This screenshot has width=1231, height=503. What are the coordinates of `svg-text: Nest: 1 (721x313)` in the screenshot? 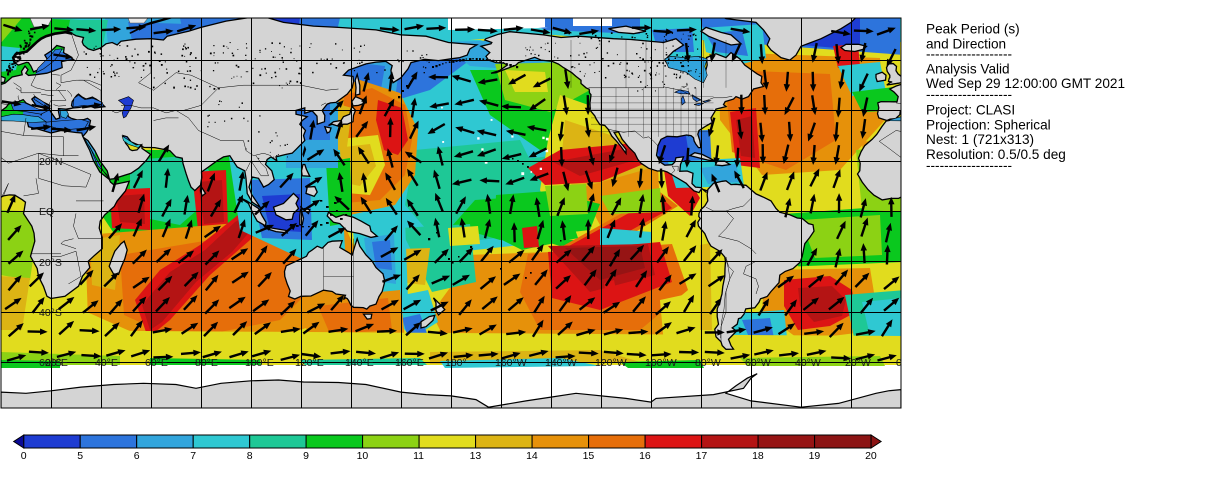 It's located at (980, 139).